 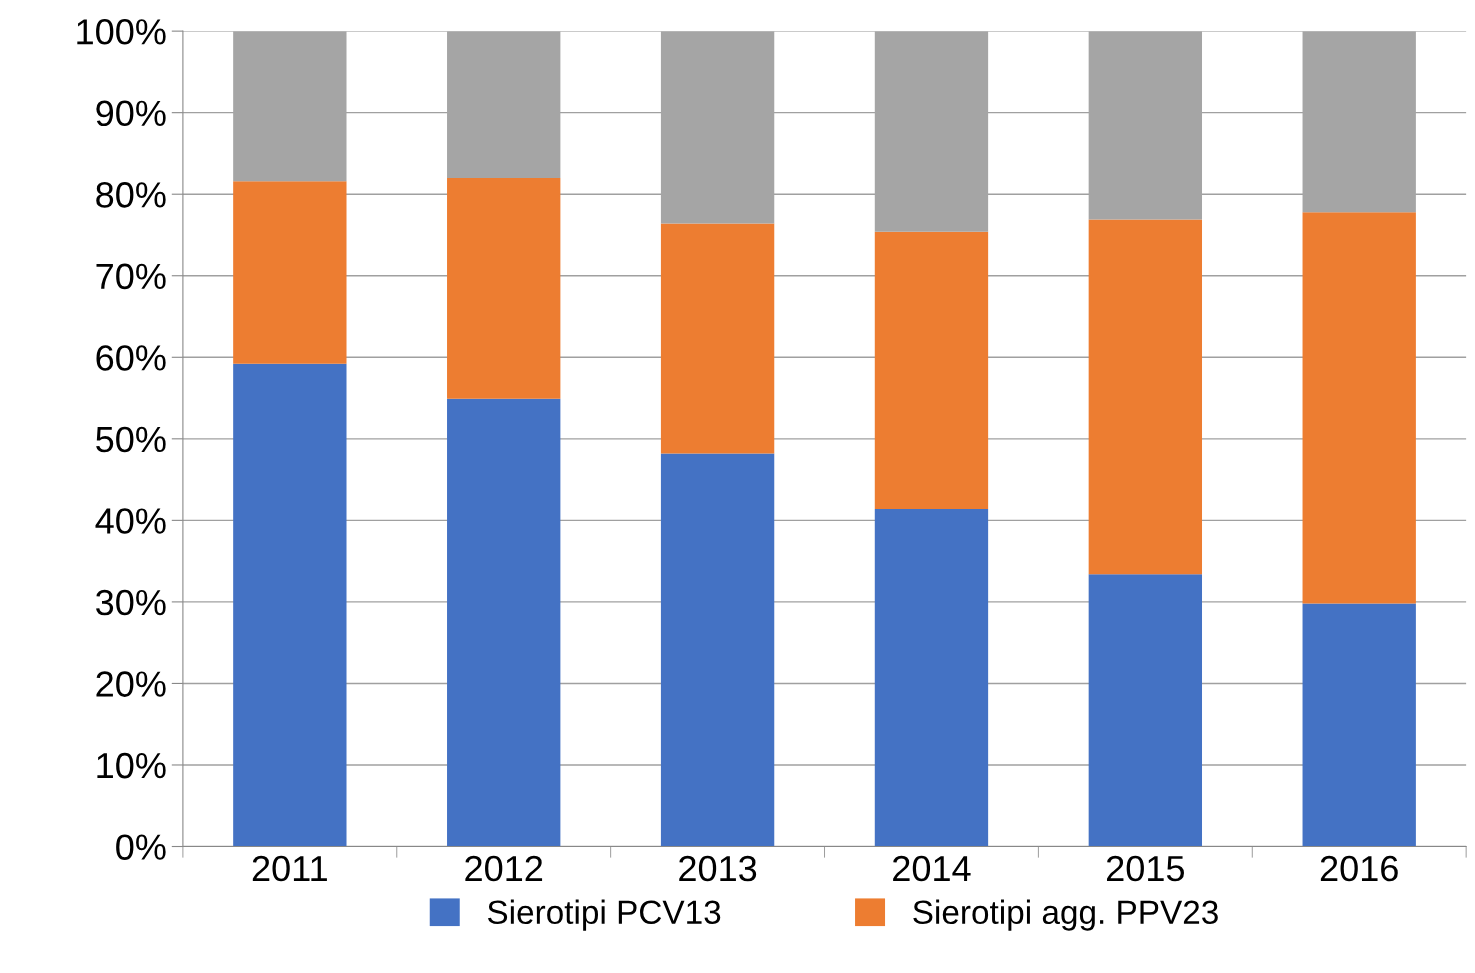 I want to click on y-tick-label: 60%, so click(x=131, y=358).